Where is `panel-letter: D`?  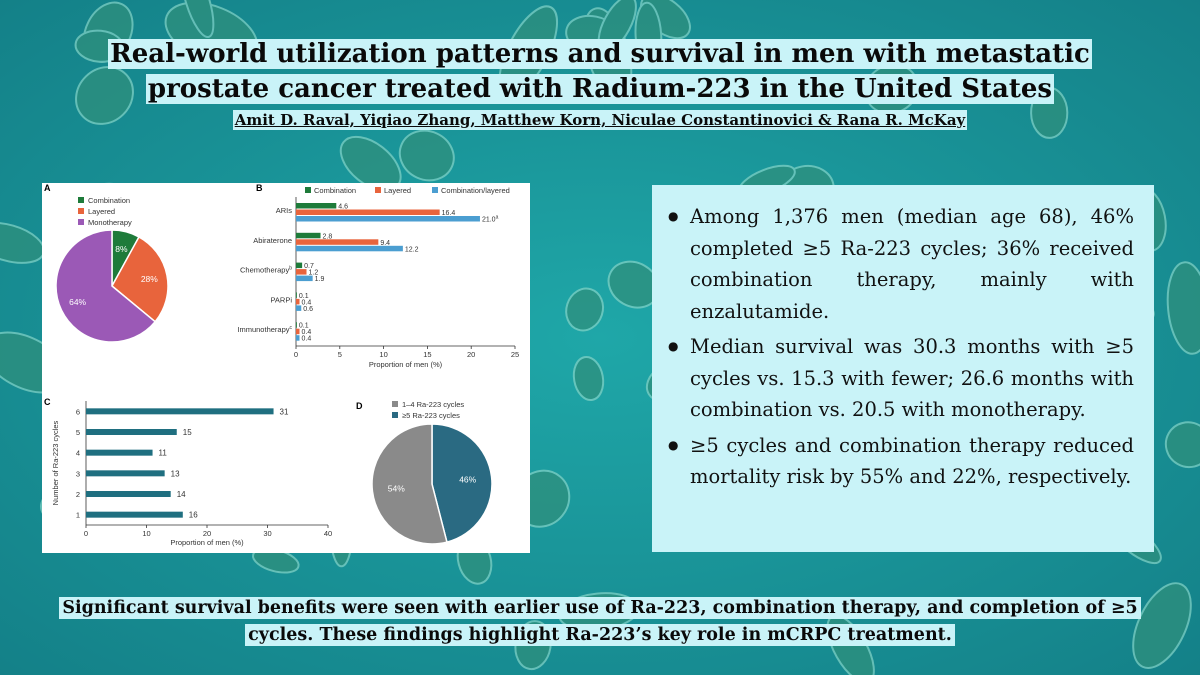
panel-letter: D is located at coordinates (359, 406).